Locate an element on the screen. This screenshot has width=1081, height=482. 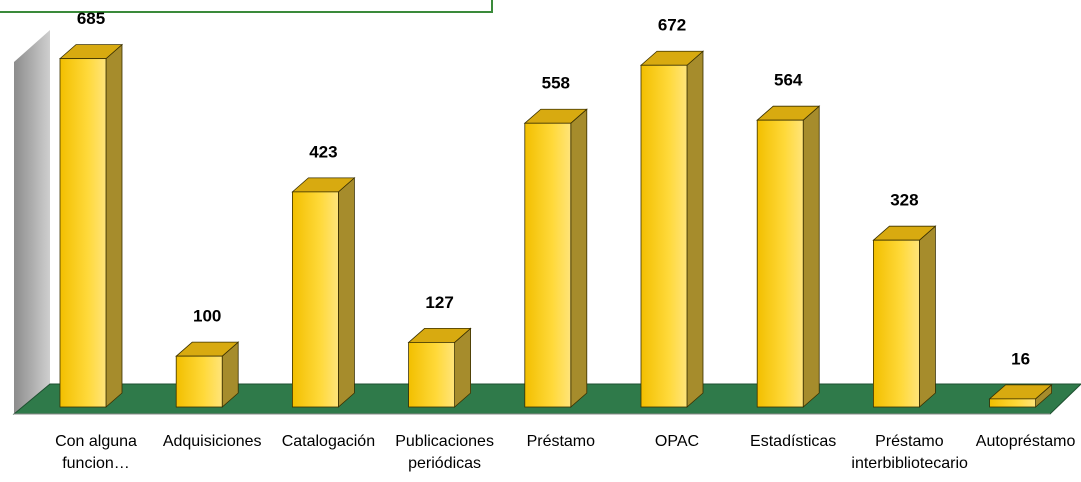
x-tick-label: Estadísticas is located at coordinates (793, 441).